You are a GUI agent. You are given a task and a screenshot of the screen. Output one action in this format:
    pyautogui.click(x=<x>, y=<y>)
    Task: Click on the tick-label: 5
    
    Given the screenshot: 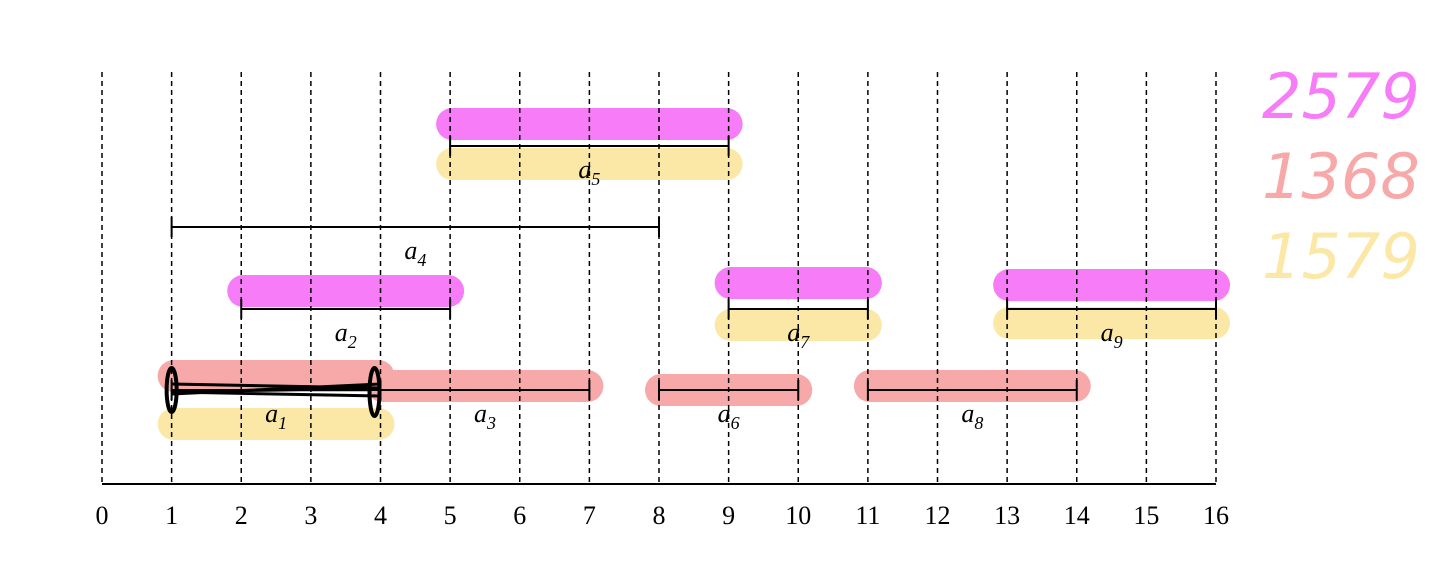 What is the action you would take?
    pyautogui.click(x=450, y=515)
    